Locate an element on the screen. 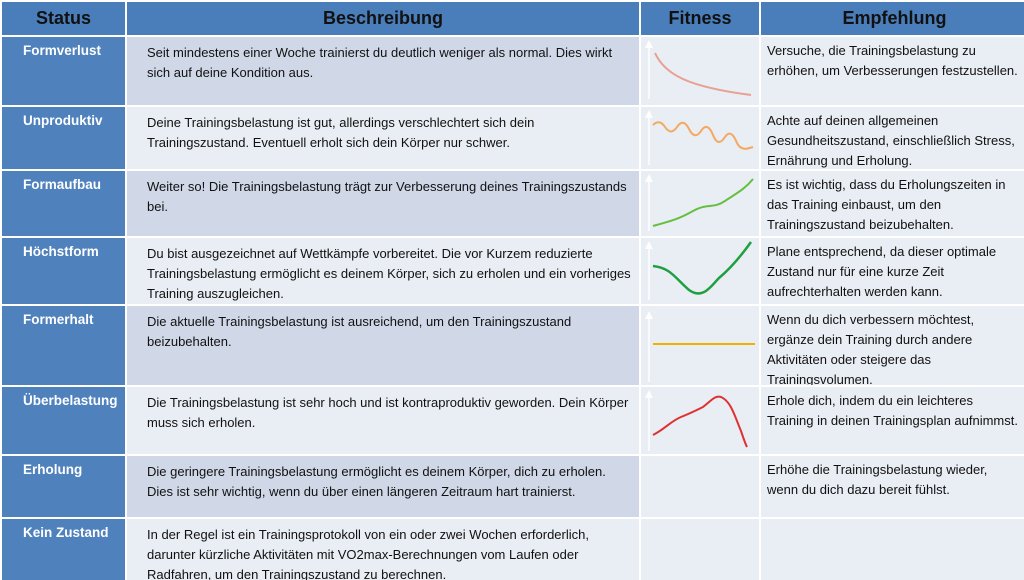 The width and height of the screenshot is (1024, 580). wavy-declining-curve-icon is located at coordinates (699, 137).